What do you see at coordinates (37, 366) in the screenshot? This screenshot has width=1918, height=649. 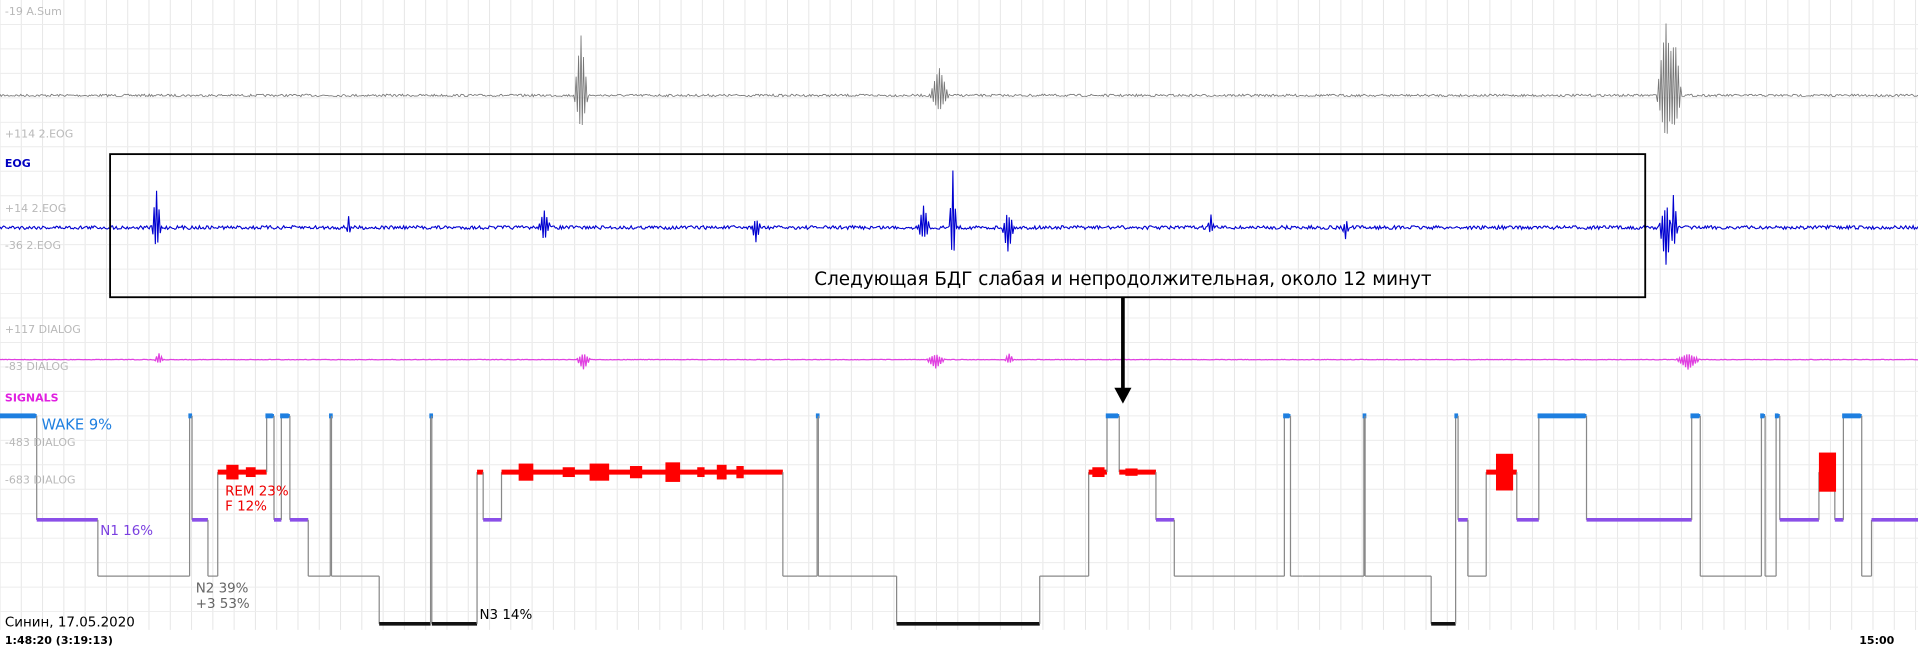 I see `channel-label: -83 DIALOG` at bounding box center [37, 366].